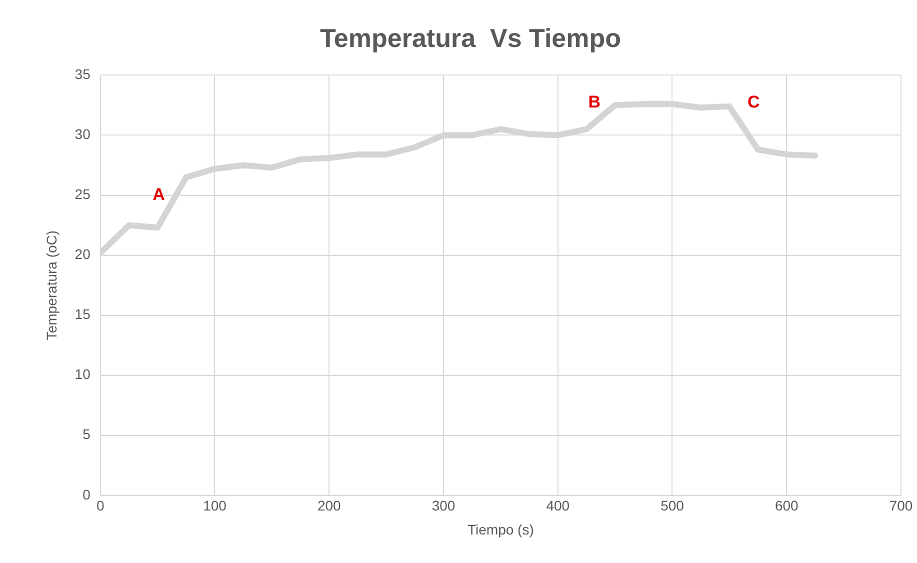 This screenshot has height=563, width=917. What do you see at coordinates (86, 494) in the screenshot?
I see `y-tick-label: 0` at bounding box center [86, 494].